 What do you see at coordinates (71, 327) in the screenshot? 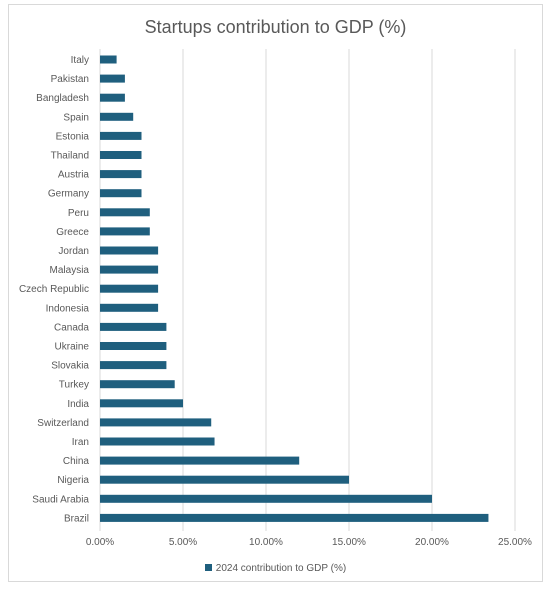
I see `category-label: Canada` at bounding box center [71, 327].